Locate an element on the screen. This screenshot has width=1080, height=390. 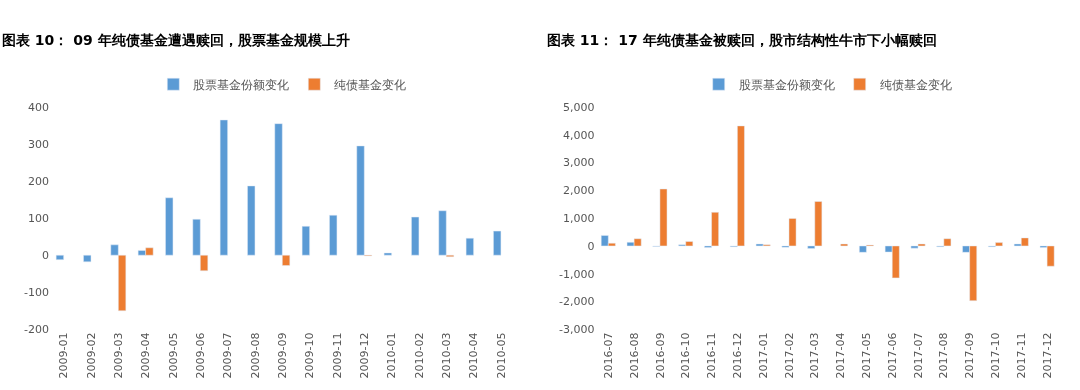
y-tick-label: 1,000 is located at coordinates (578, 218).